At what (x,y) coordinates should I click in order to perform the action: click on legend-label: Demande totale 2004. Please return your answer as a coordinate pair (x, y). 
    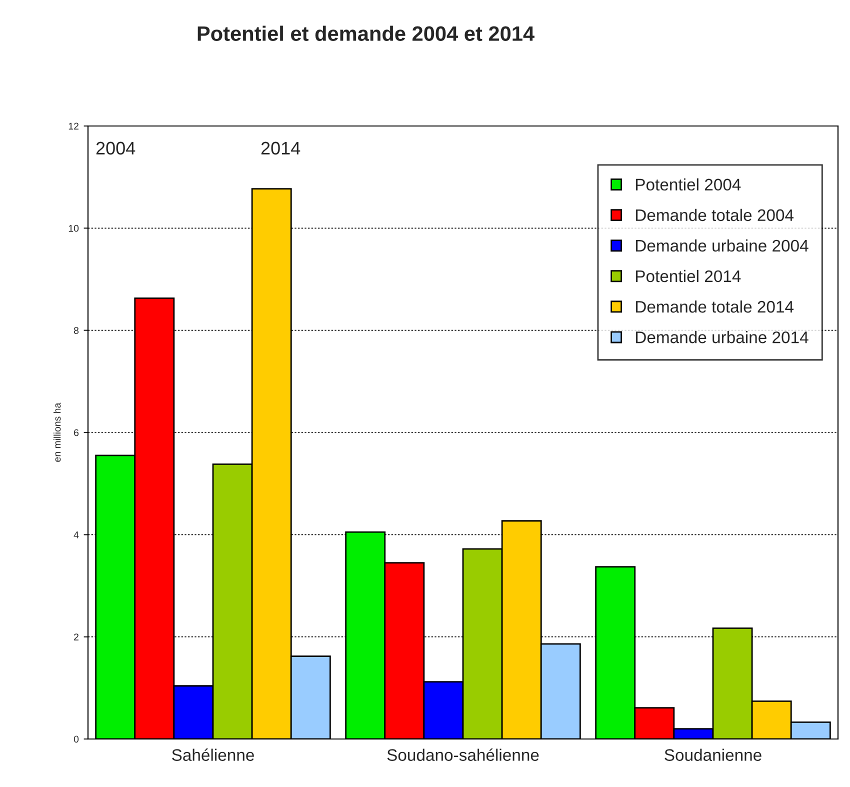
    Looking at the image, I should click on (715, 215).